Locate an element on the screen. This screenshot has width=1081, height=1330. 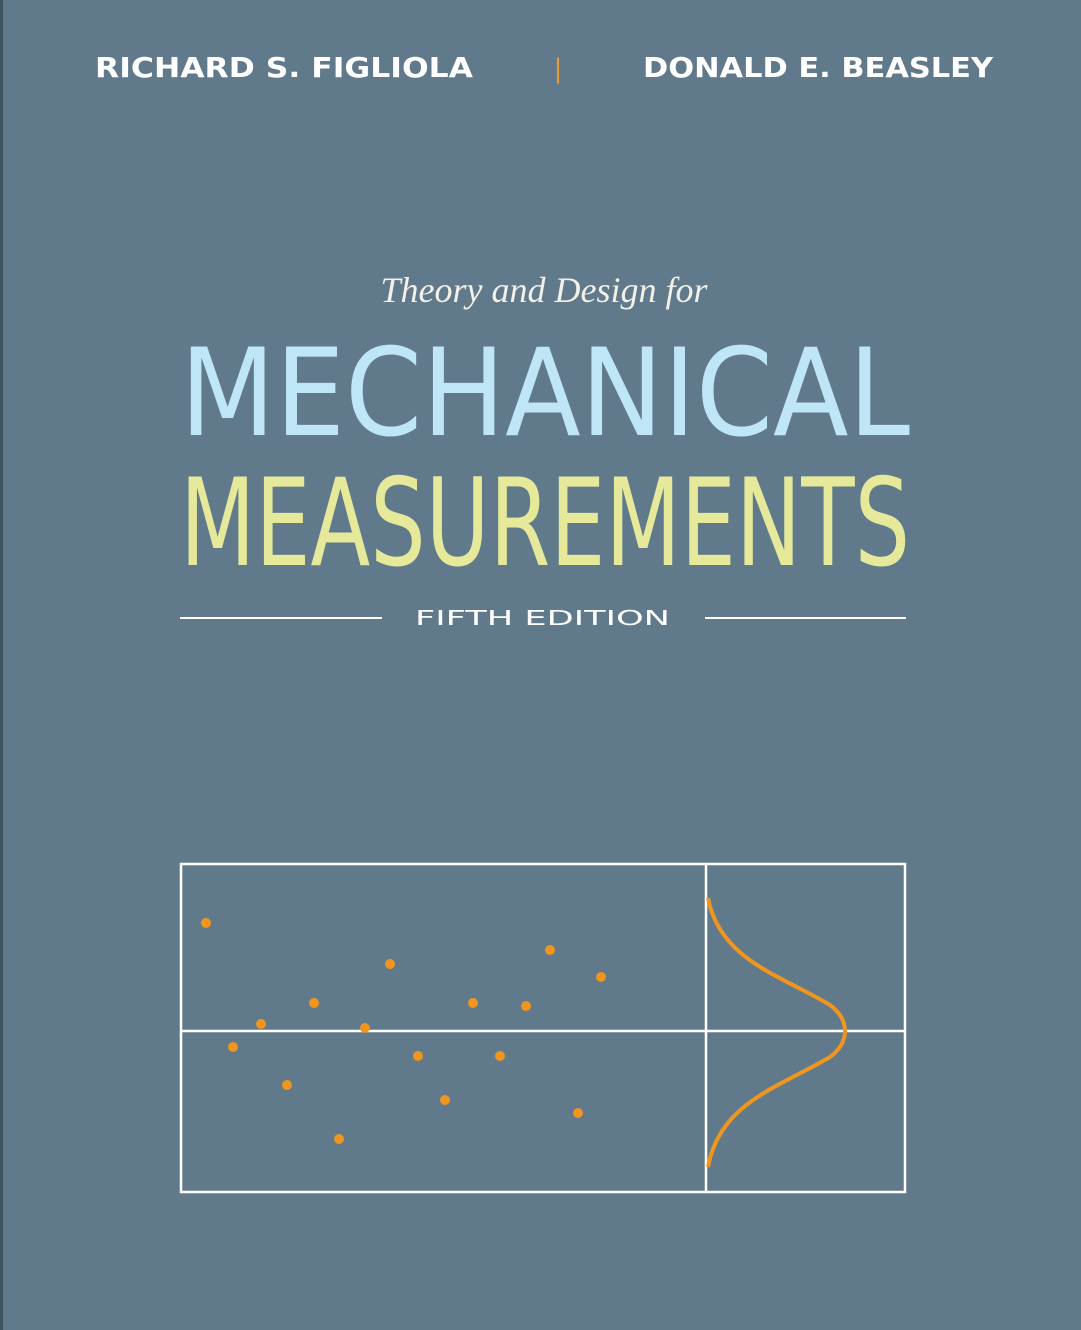
author-1: RICHARD S. FIGLIOLA is located at coordinates (284, 67).